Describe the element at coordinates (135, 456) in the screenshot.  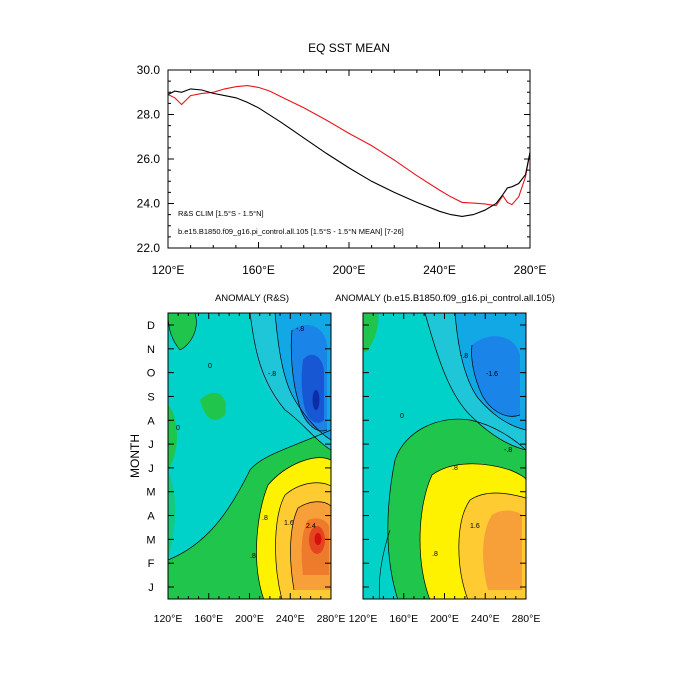
I see `month-axis-title: MONTH` at that location.